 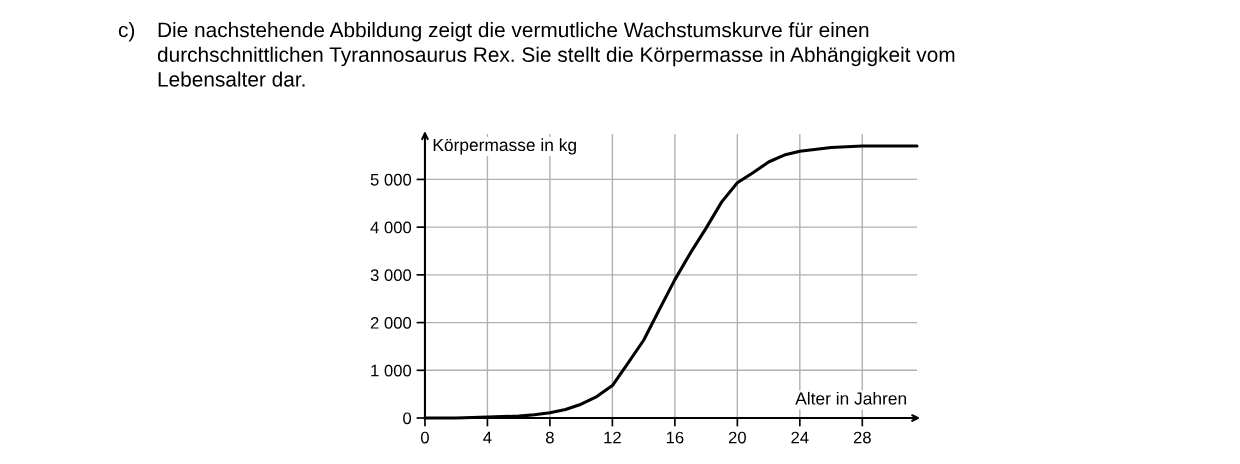 I want to click on text: c), so click(x=126, y=32).